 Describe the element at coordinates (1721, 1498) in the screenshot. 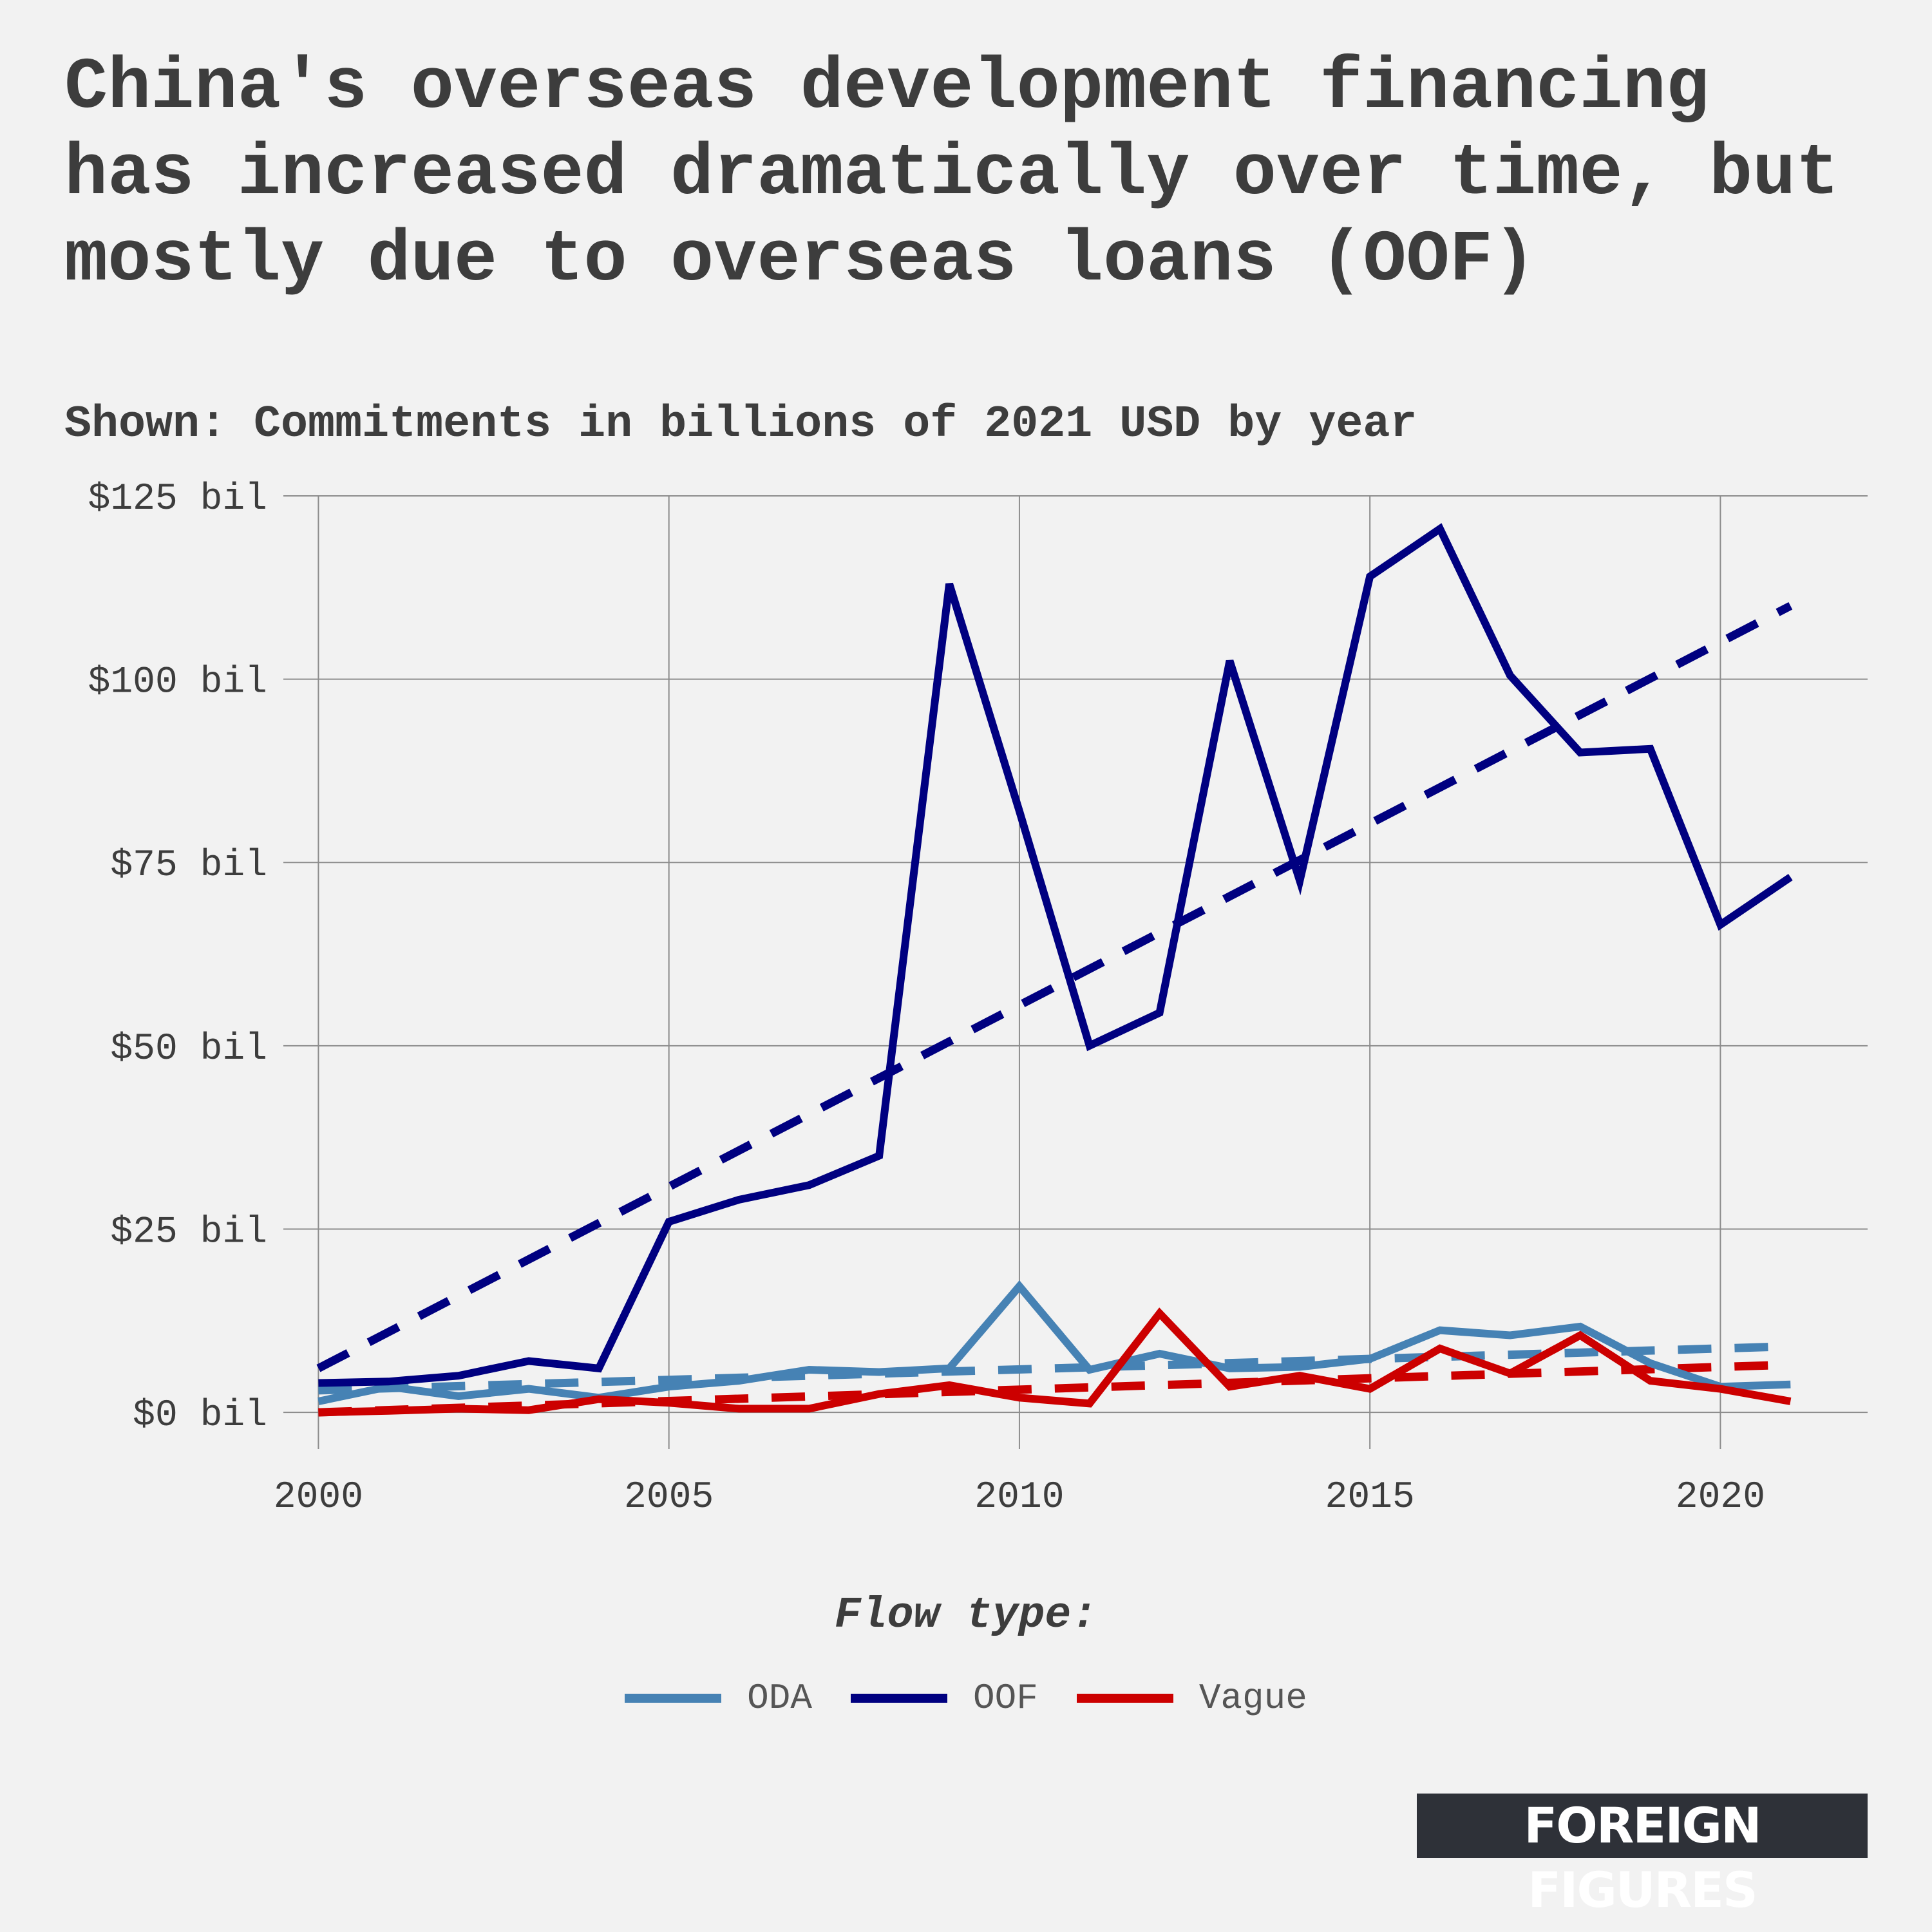

I see `x-tick-label: 2020` at that location.